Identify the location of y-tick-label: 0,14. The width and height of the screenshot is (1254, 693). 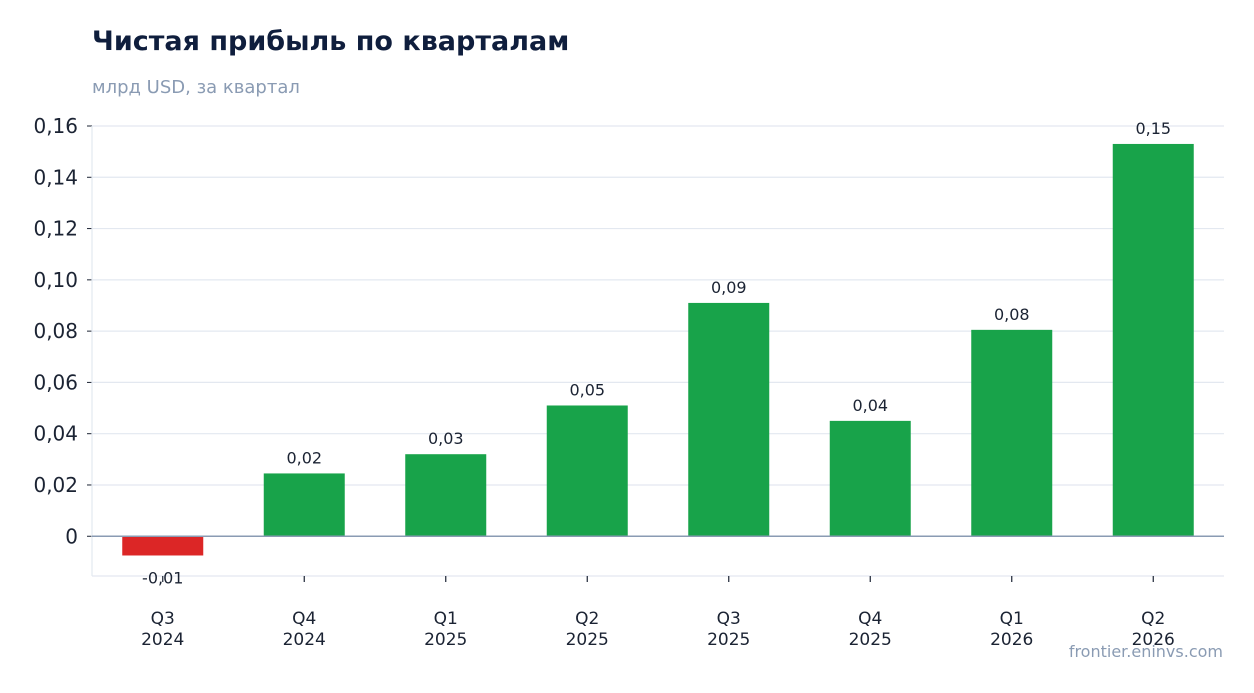
(55, 177).